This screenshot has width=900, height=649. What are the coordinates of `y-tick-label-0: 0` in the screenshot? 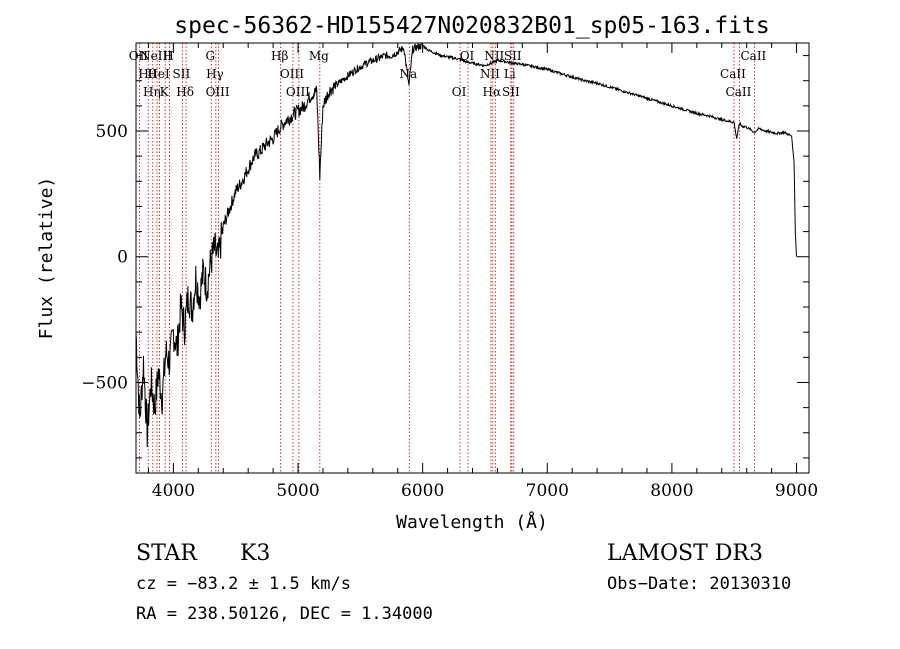 It's located at (122, 258).